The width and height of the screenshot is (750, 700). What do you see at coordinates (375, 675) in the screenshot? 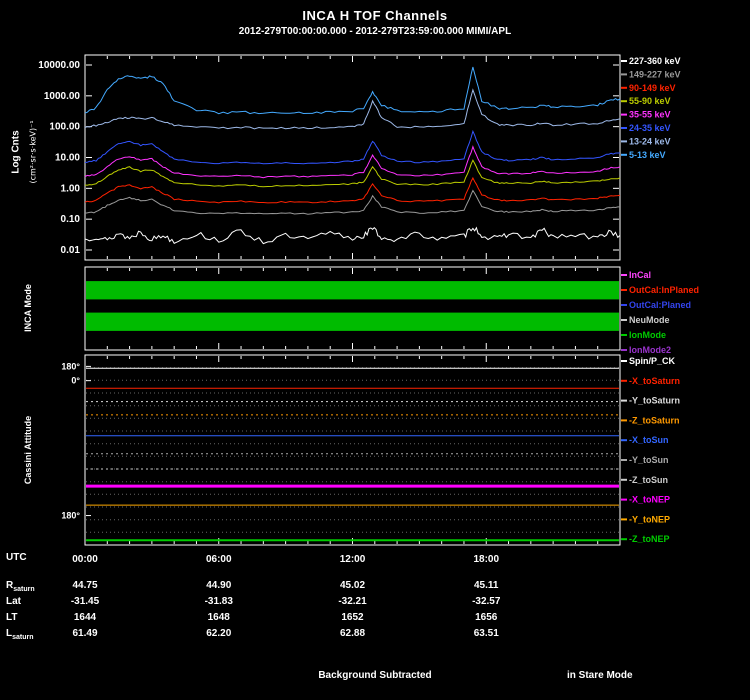
I see `footer-background-subtracted: Background Subtracted` at bounding box center [375, 675].